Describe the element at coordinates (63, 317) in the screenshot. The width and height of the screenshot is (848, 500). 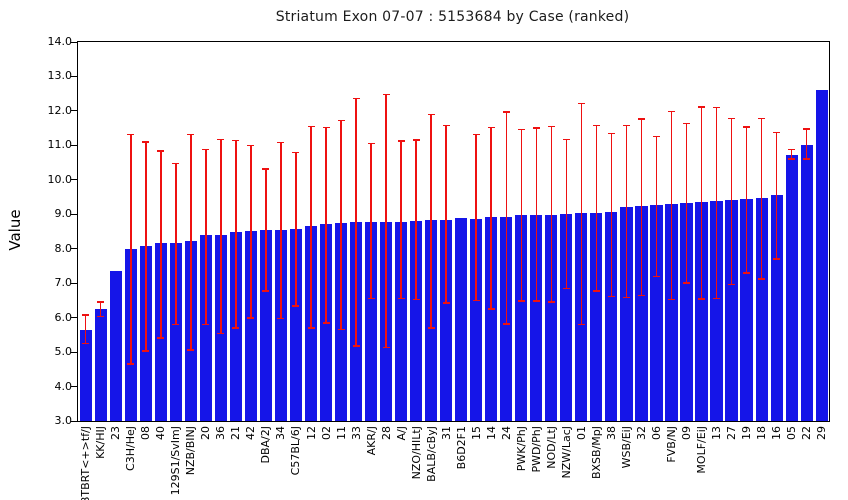
I see `y-tick-label: 6.0` at that location.